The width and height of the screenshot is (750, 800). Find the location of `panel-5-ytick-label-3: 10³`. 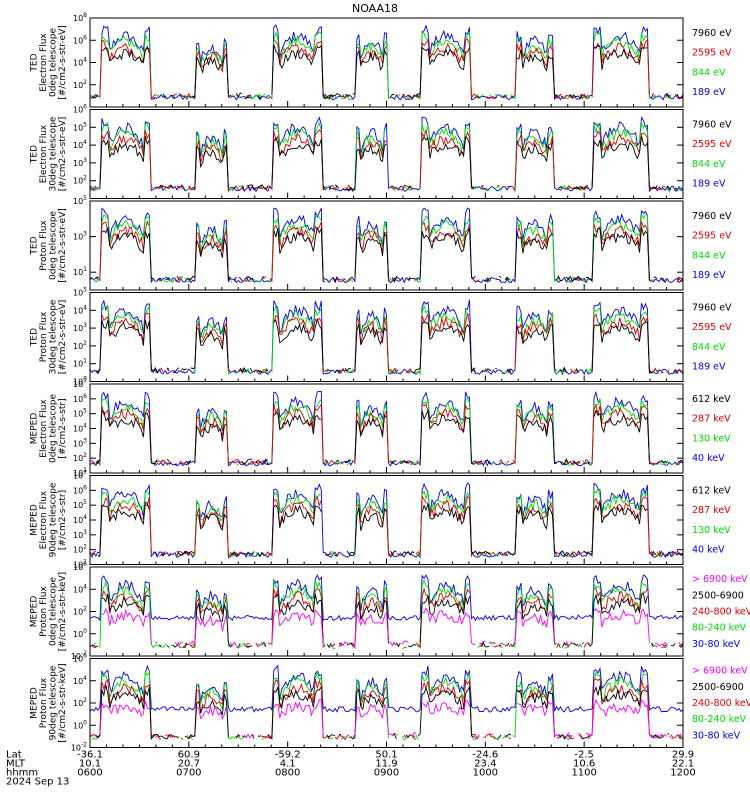

panel-5-ytick-label-3: 10³ is located at coordinates (80, 442).